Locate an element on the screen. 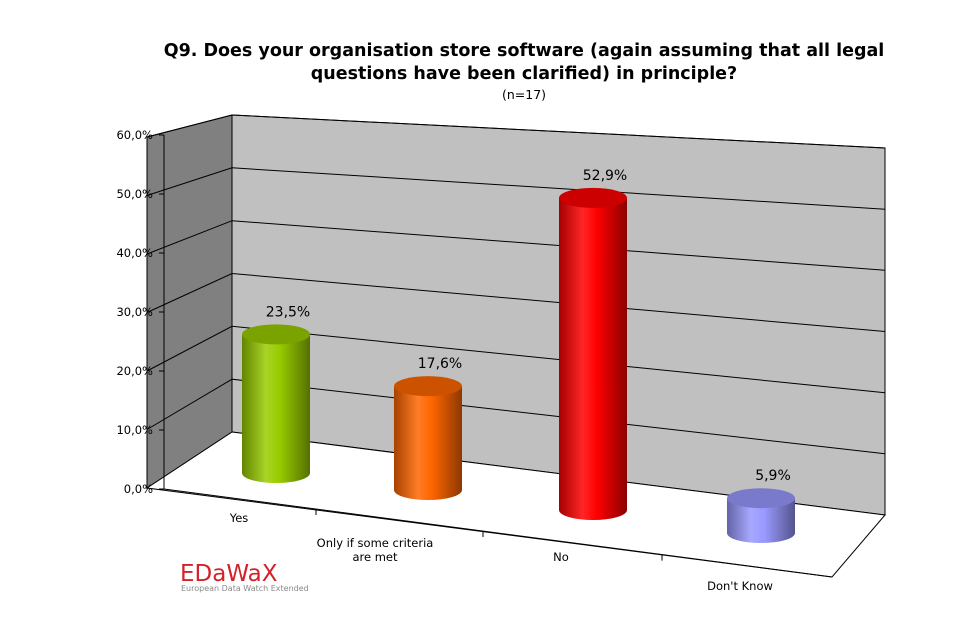 The image size is (977, 631). x-axis-line is located at coordinates (498, 533).